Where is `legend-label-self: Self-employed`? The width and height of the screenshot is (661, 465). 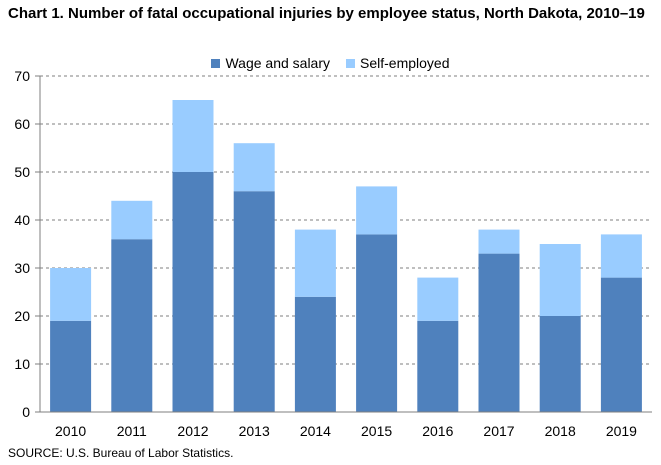
legend-label-self: Self-employed is located at coordinates (405, 63).